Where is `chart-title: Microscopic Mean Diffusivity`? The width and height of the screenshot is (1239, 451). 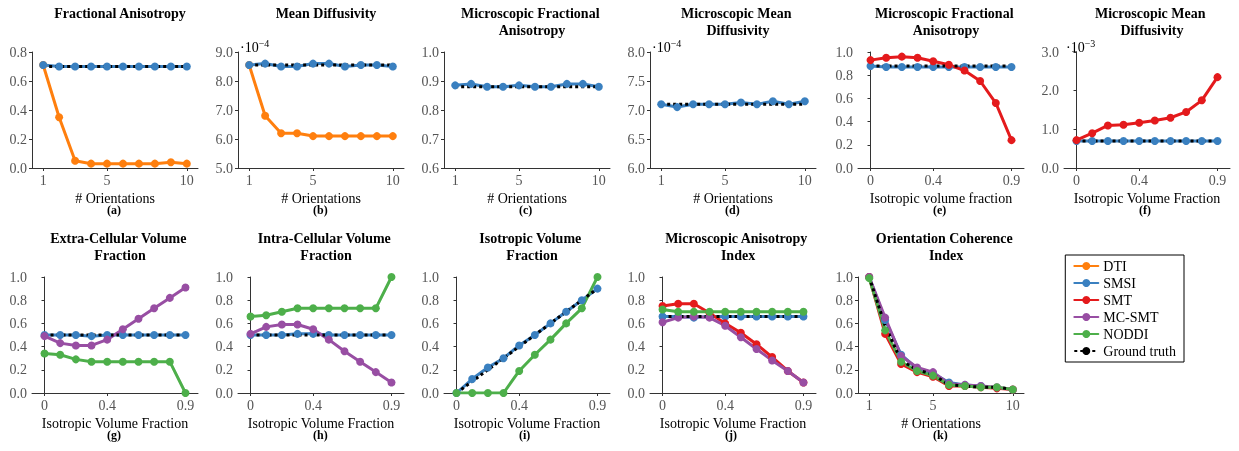
chart-title: Microscopic Mean Diffusivity is located at coordinates (738, 22).